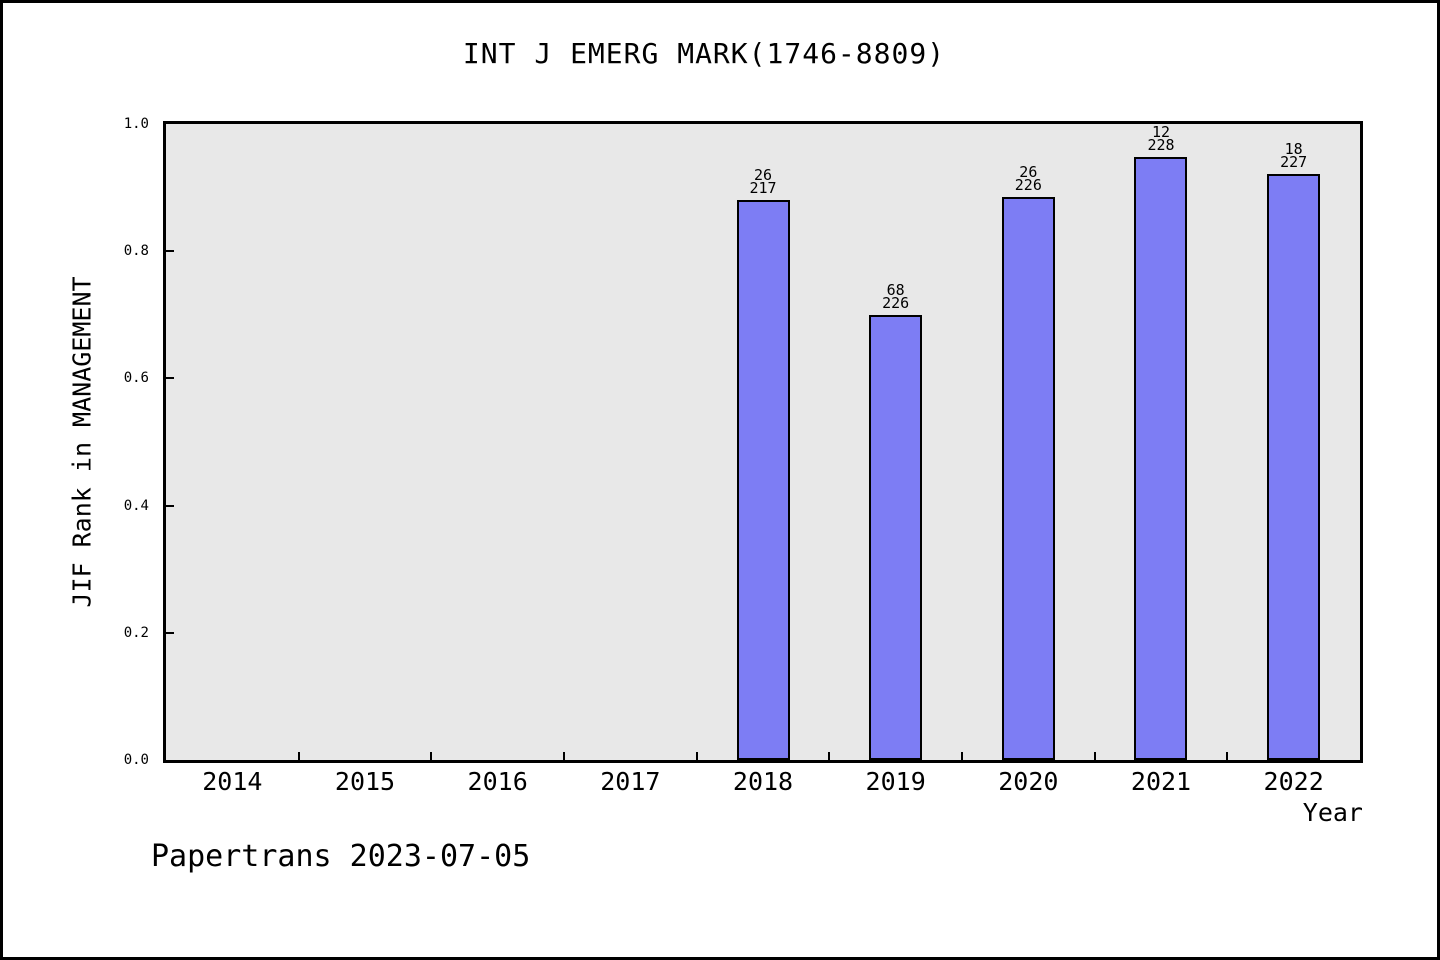  What do you see at coordinates (630, 781) in the screenshot?
I see `x-tick-label-2017: 2017` at bounding box center [630, 781].